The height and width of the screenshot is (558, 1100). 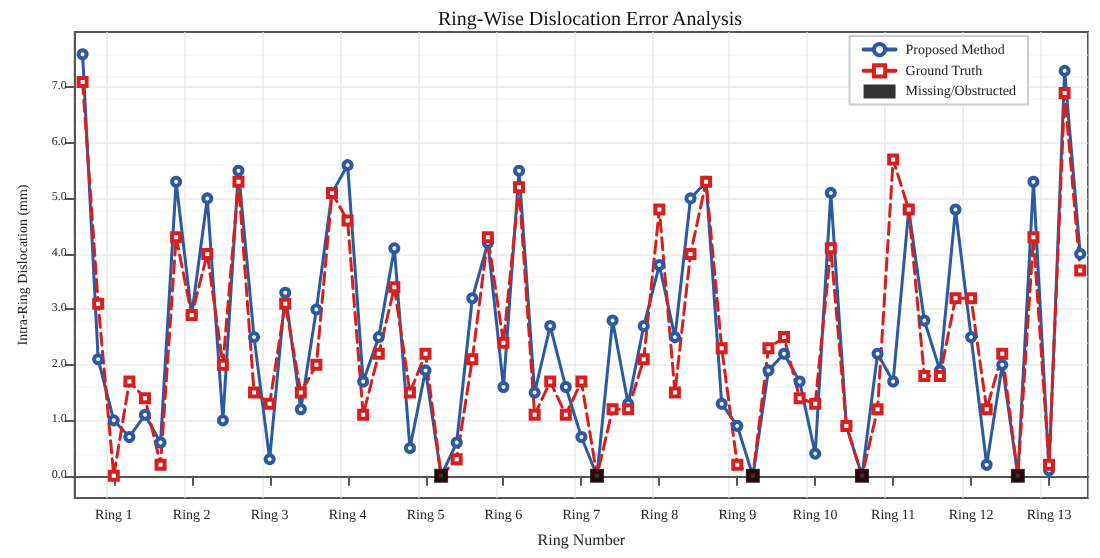 What do you see at coordinates (590, 20) in the screenshot?
I see `chart-title: Ring-Wise Dislocation Error Analysis` at bounding box center [590, 20].